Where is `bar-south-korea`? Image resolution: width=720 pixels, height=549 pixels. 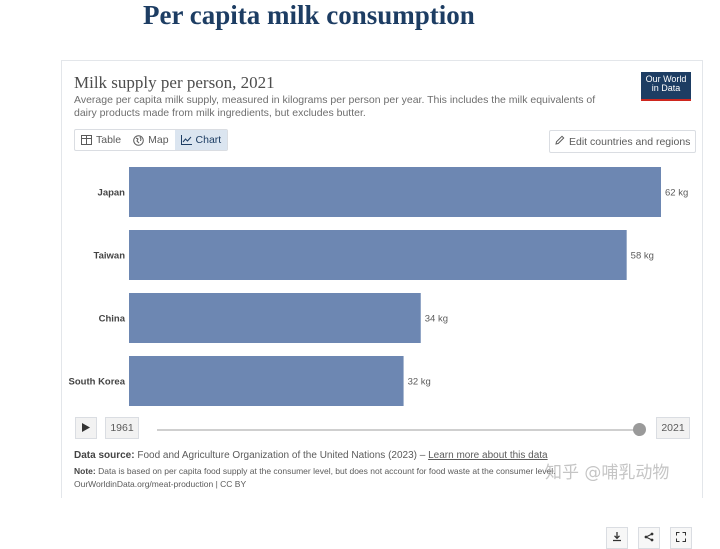 bar-south-korea is located at coordinates (266, 381).